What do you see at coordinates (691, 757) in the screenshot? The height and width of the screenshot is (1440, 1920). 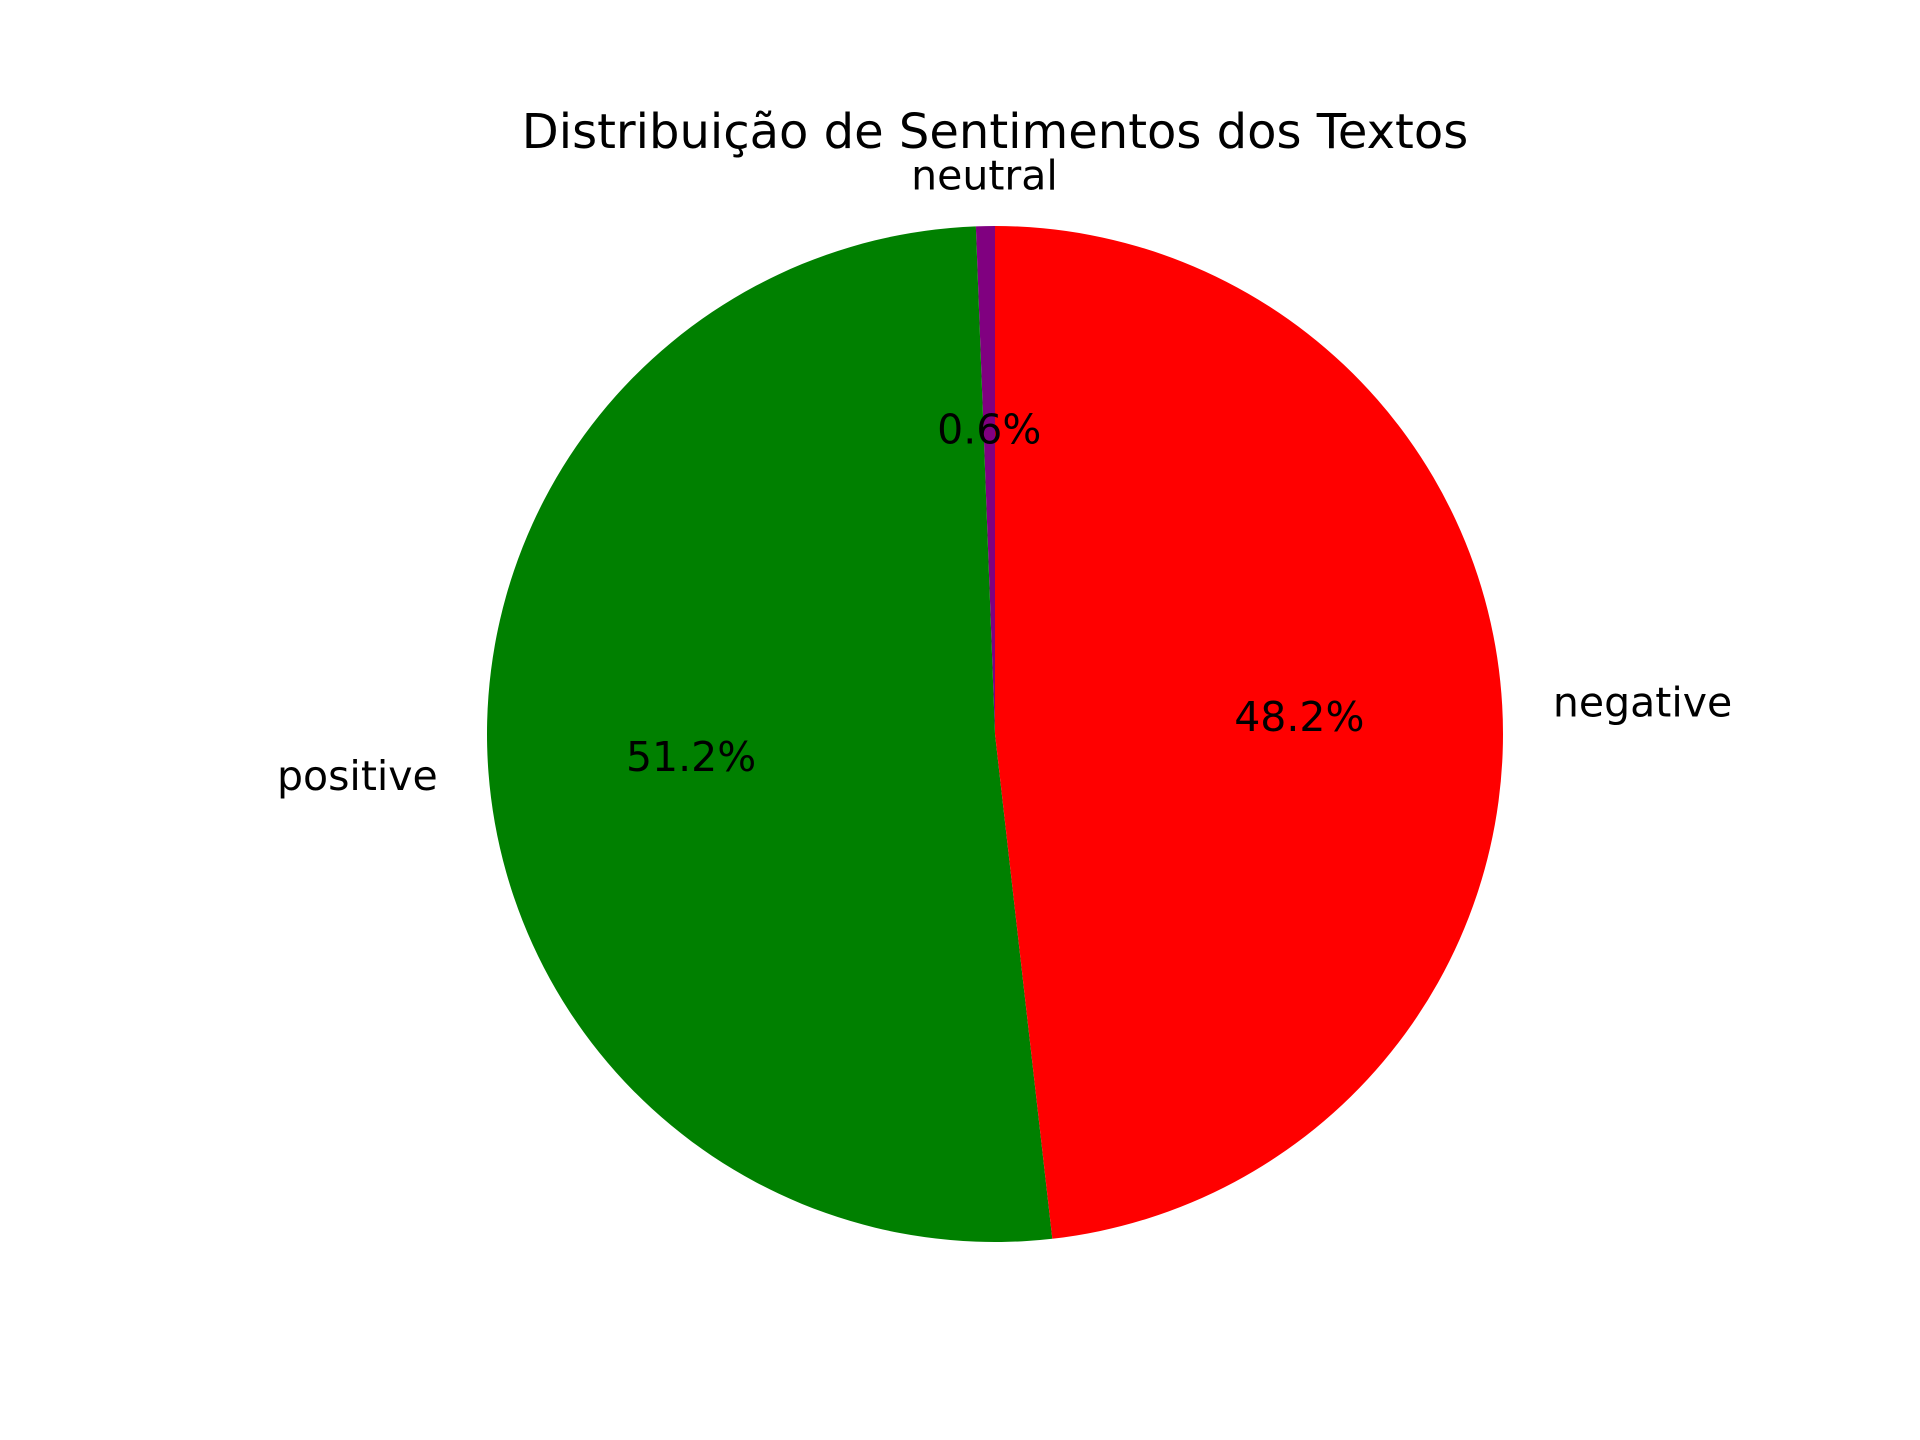 I see `slice-percent-positive: 51.2%` at bounding box center [691, 757].